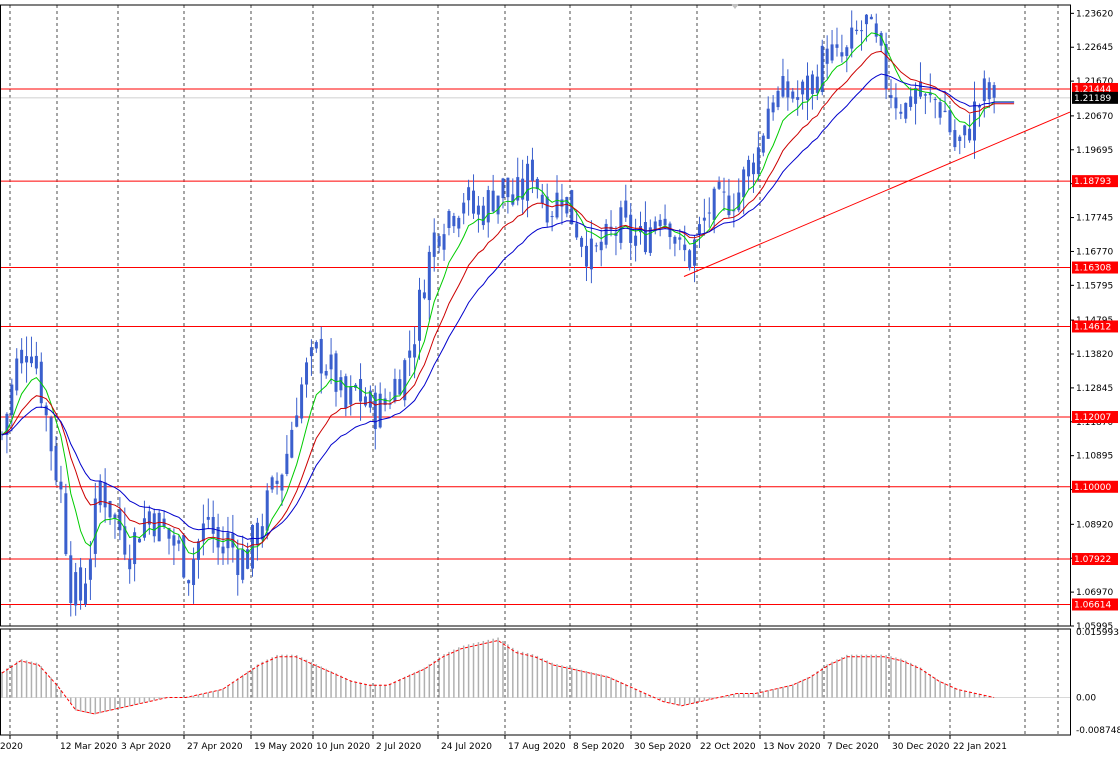  What do you see at coordinates (1098, 731) in the screenshot?
I see `osc-tick-label: -0.008748` at bounding box center [1098, 731].